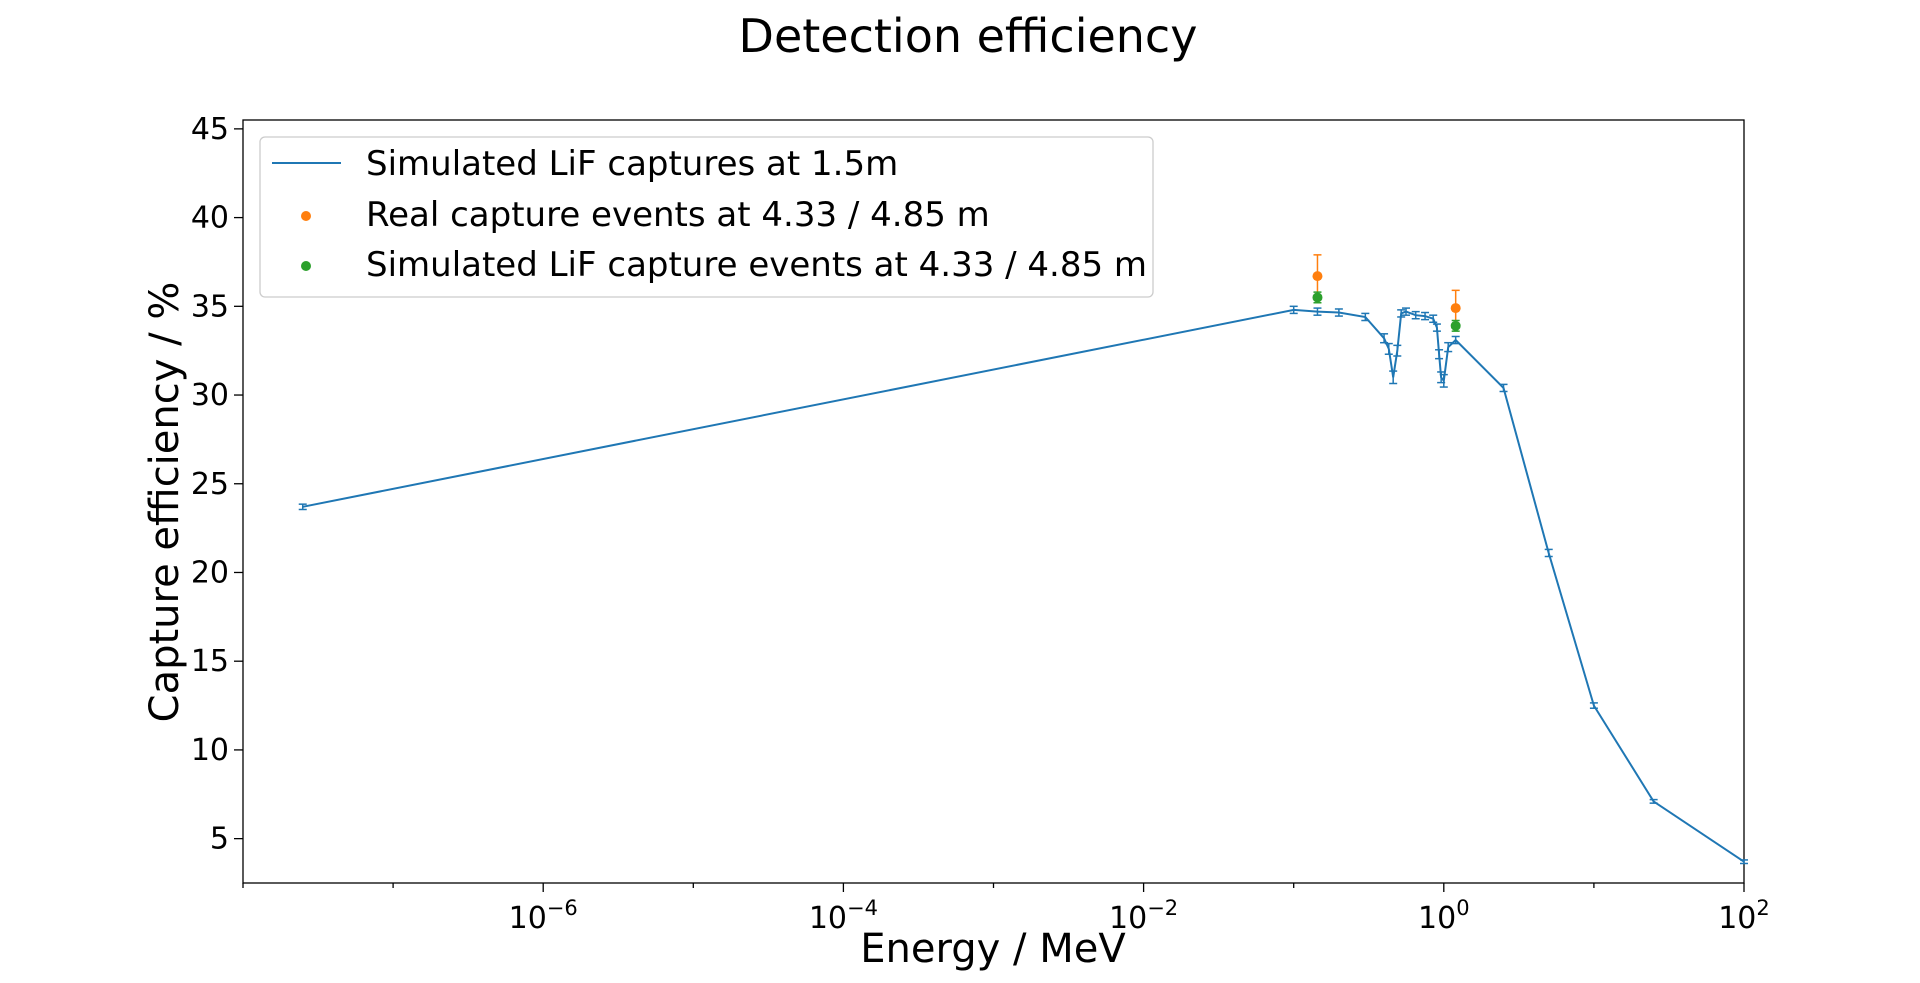 The image size is (1920, 983). What do you see at coordinates (678, 215) in the screenshot?
I see `legend-label-real-events: Real capture events at 4.33 / 4.85 m` at bounding box center [678, 215].